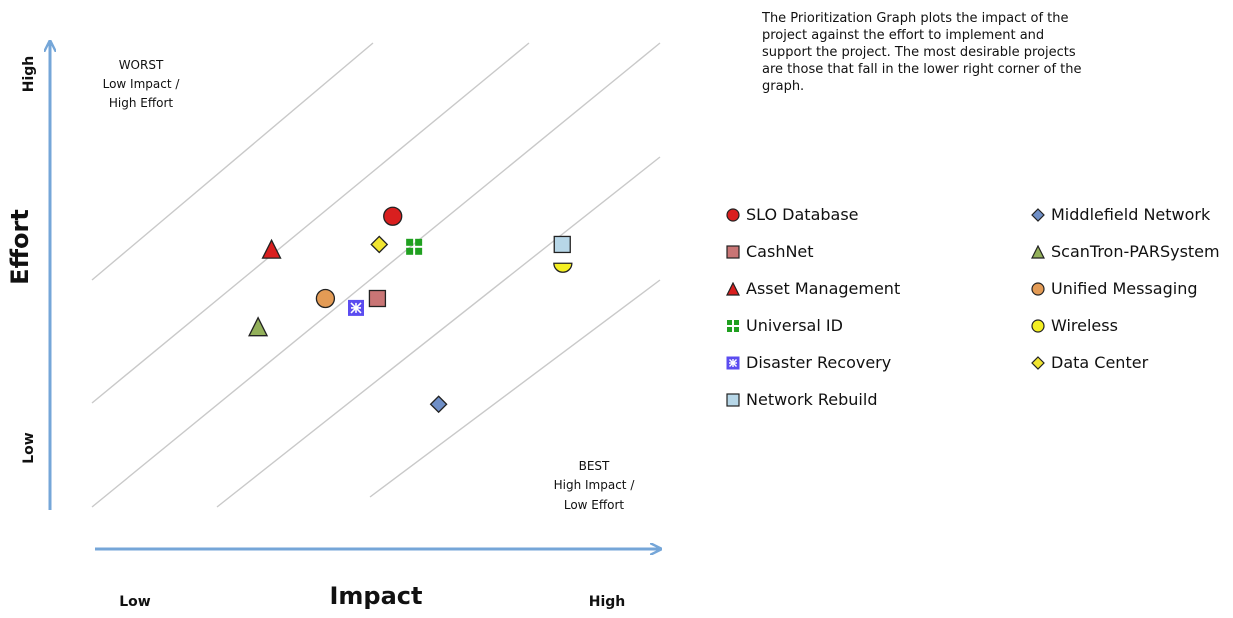 This screenshot has height=618, width=1233. I want to click on point-cashnet, so click(377, 298).